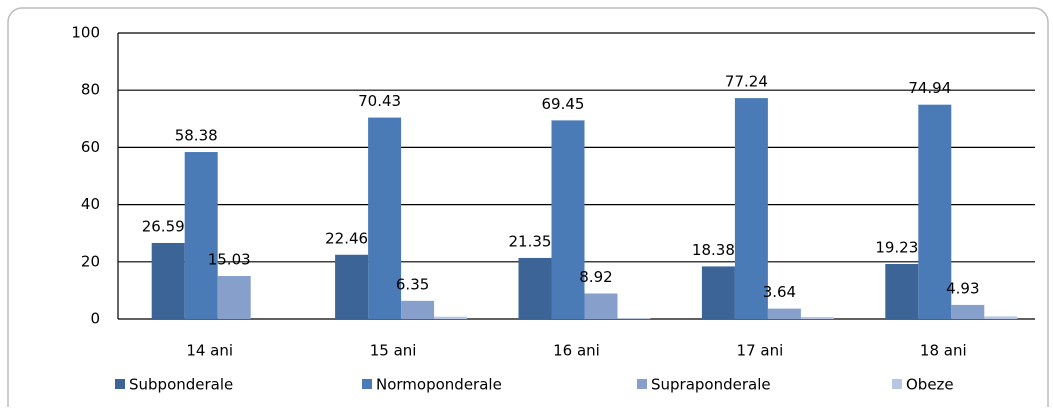  I want to click on legend-label: Subponderale, so click(181, 385).